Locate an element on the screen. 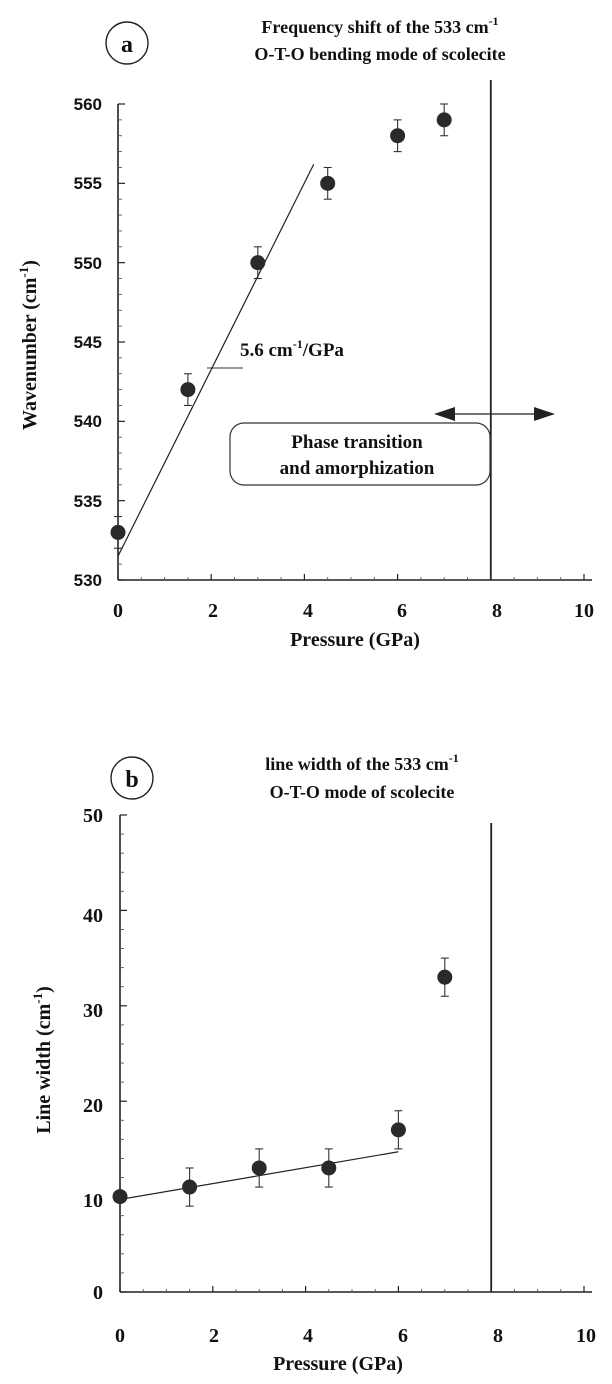  panel-b-xtick-0: 0 is located at coordinates (120, 1336).